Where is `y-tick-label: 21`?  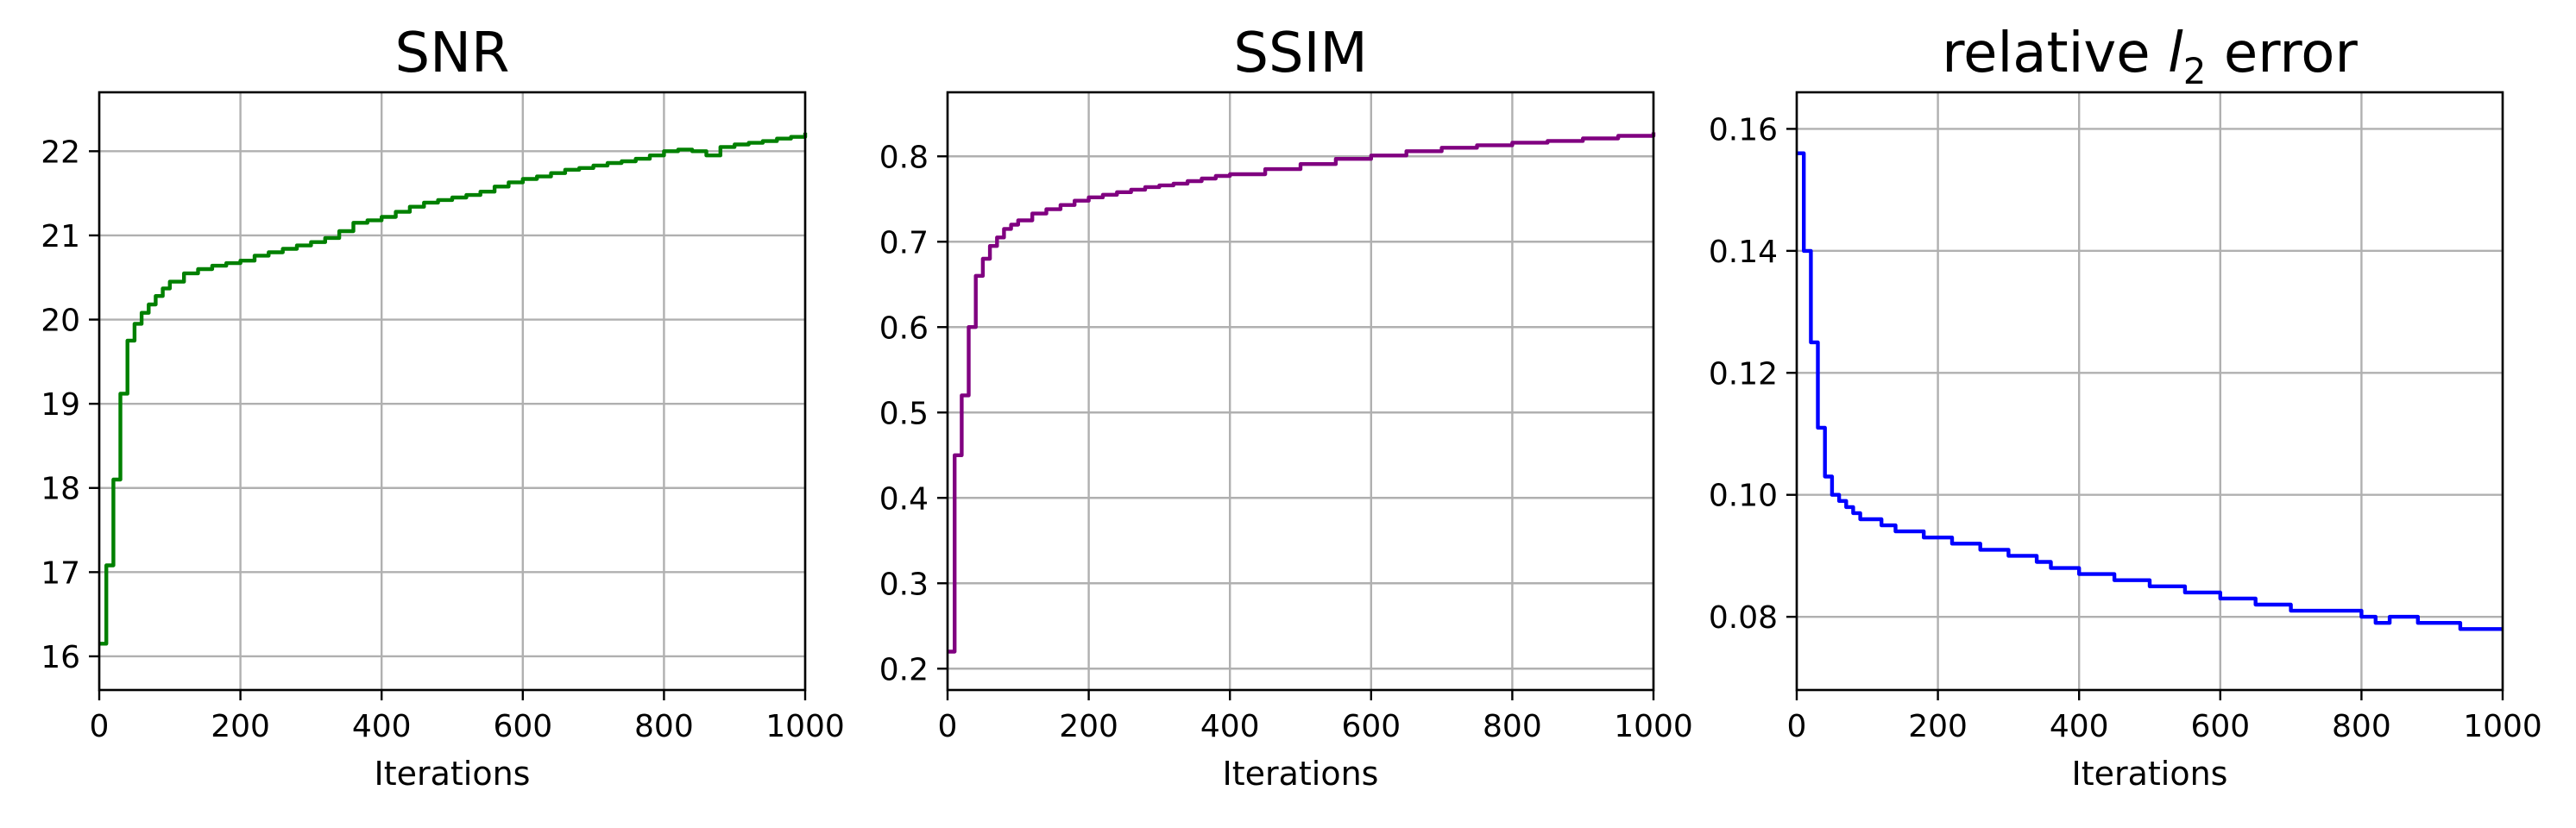 y-tick-label: 21 is located at coordinates (61, 236).